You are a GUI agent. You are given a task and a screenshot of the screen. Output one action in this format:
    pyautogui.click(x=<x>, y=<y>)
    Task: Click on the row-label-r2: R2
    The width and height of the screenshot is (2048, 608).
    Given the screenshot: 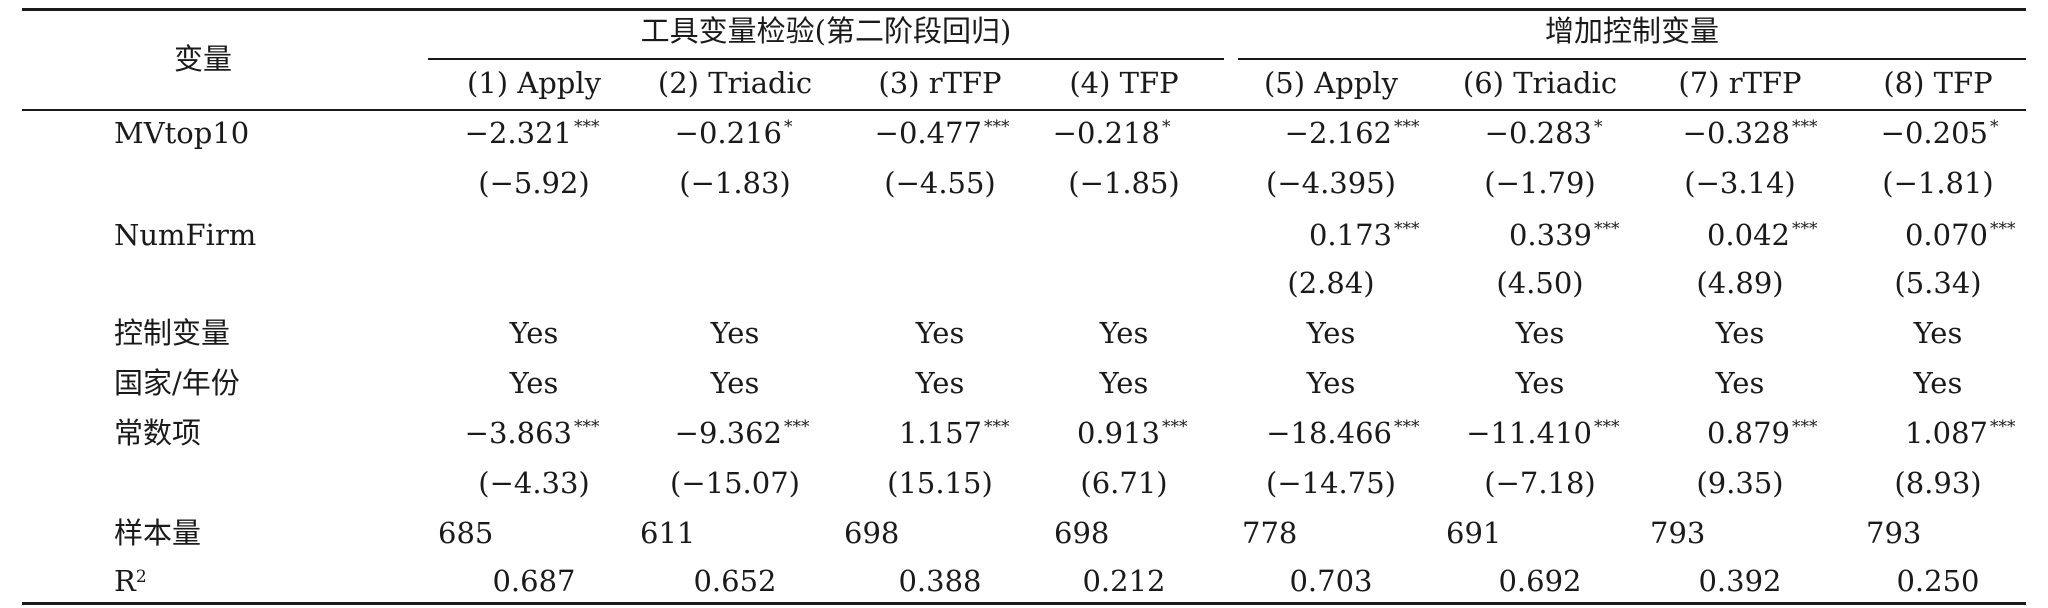 What is the action you would take?
    pyautogui.click(x=130, y=581)
    